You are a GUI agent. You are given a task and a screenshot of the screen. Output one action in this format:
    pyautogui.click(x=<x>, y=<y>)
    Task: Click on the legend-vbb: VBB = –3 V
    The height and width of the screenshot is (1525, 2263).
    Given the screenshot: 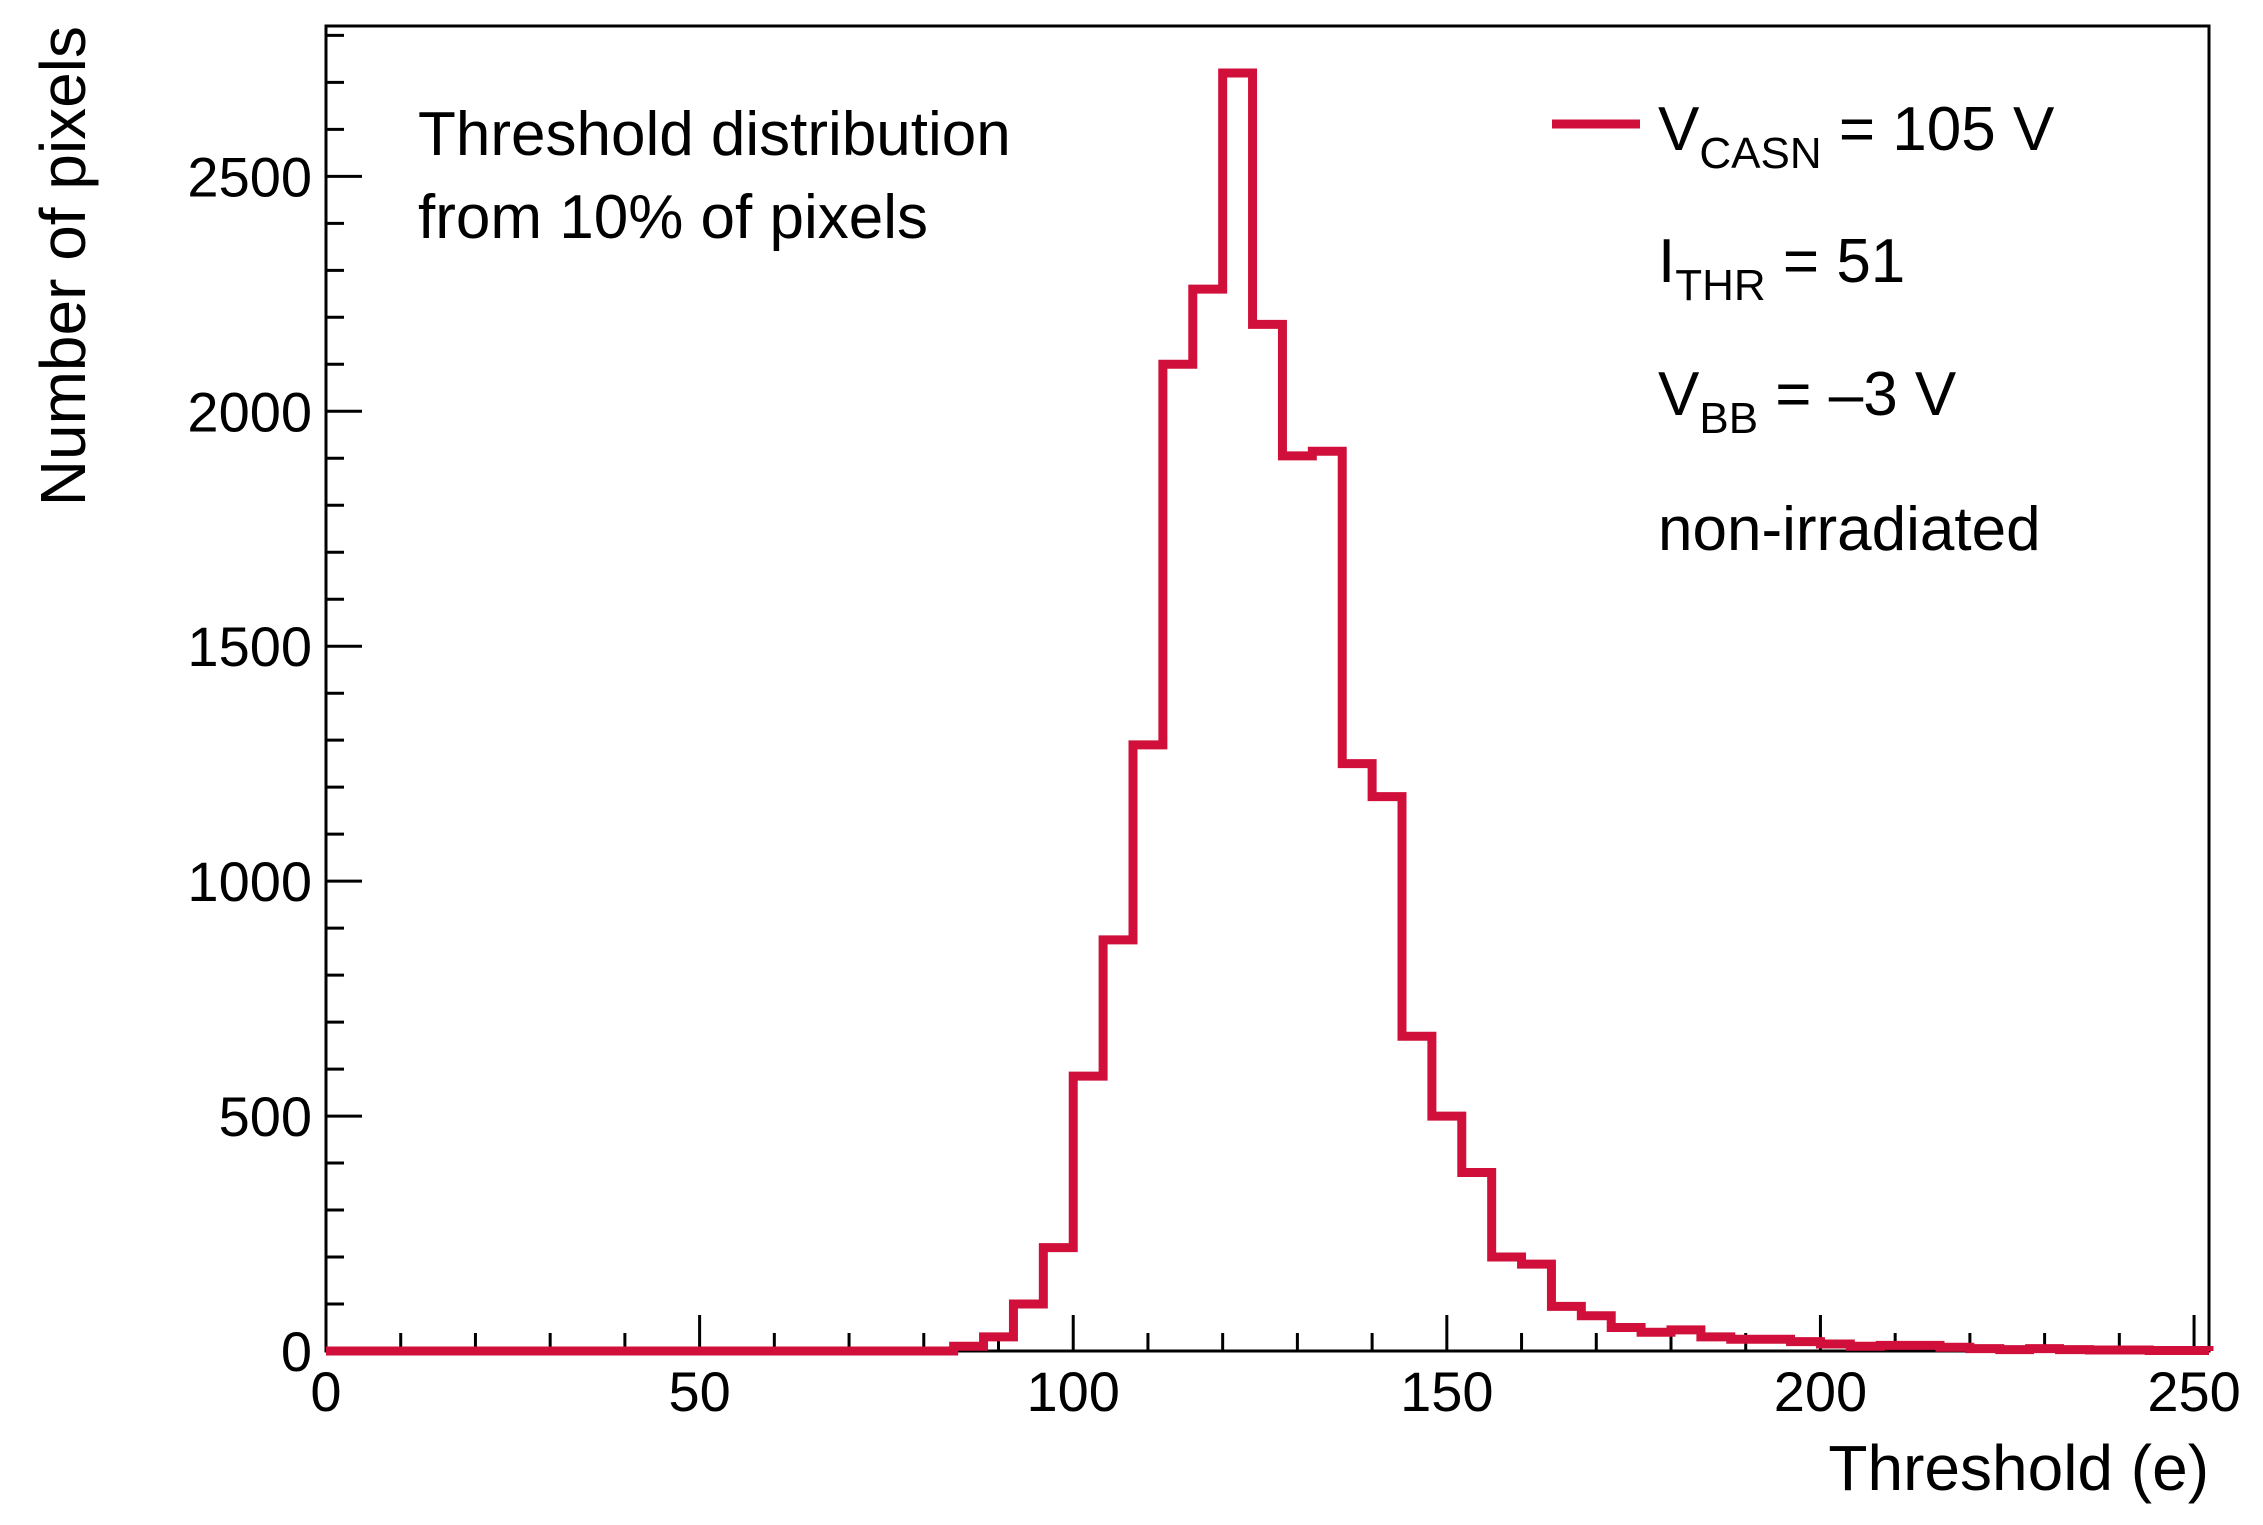 What is the action you would take?
    pyautogui.click(x=1807, y=401)
    